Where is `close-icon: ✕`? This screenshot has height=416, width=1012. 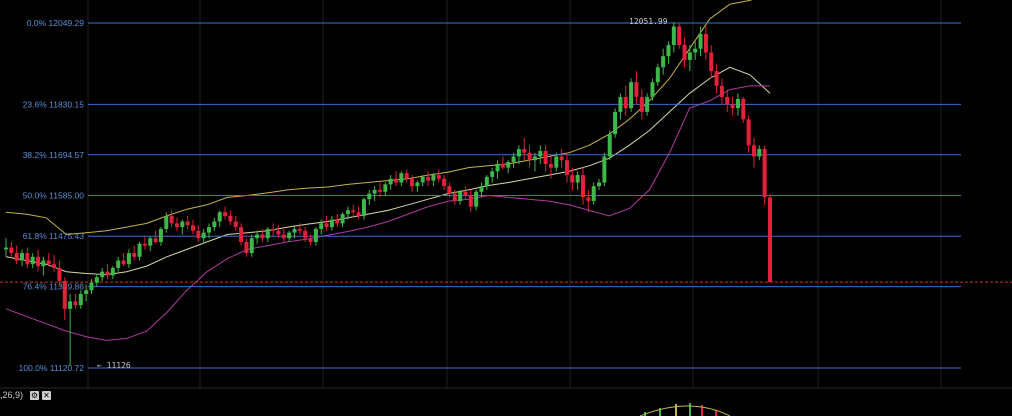 close-icon: ✕ is located at coordinates (46, 395).